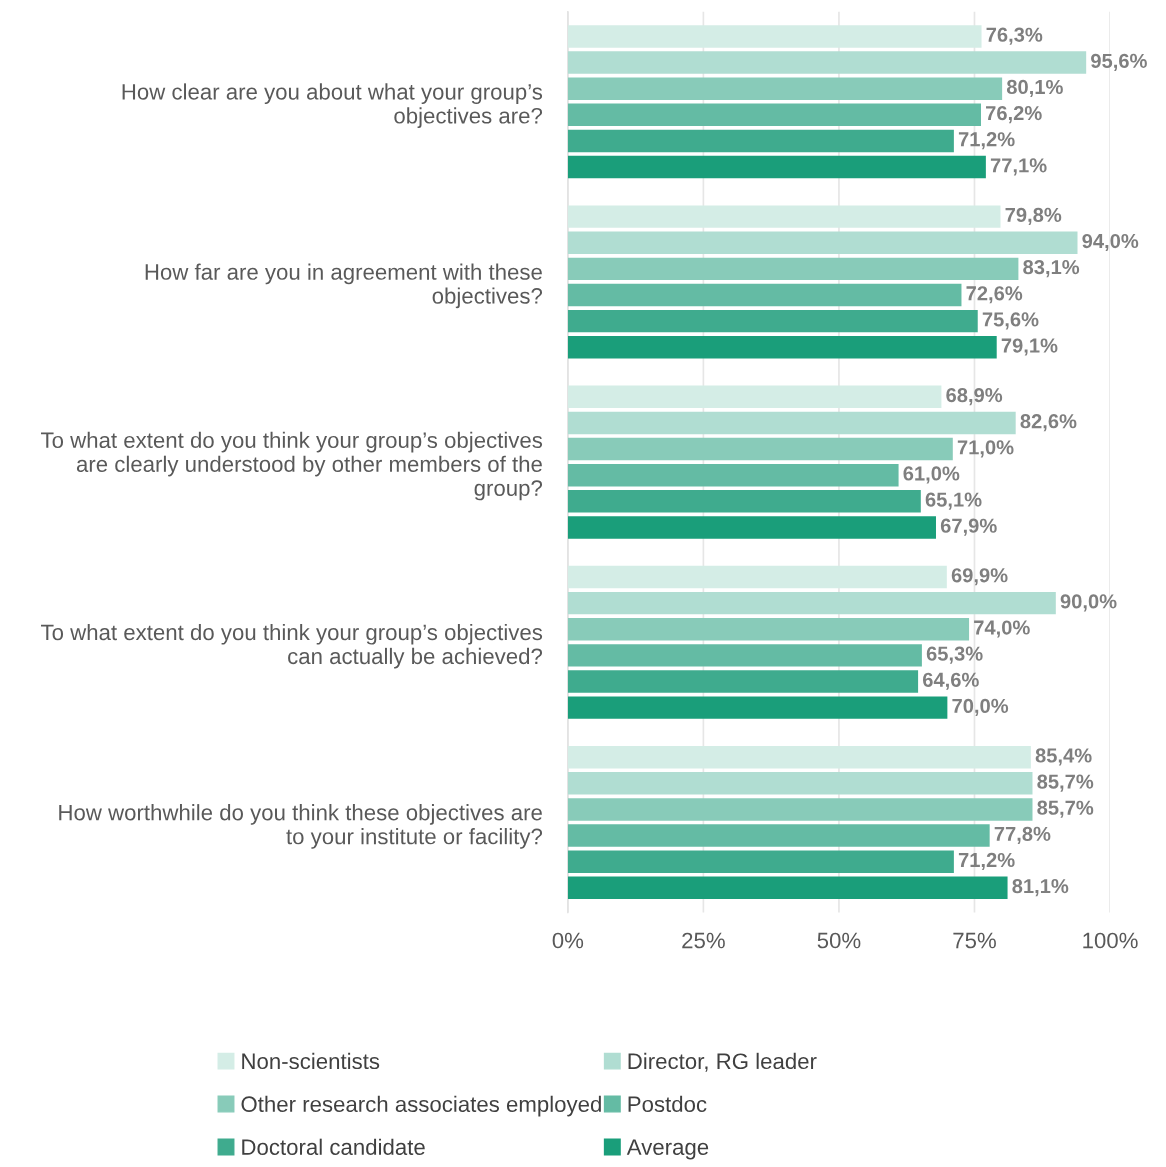  What do you see at coordinates (979, 577) in the screenshot?
I see `data-label: 69,9%` at bounding box center [979, 577].